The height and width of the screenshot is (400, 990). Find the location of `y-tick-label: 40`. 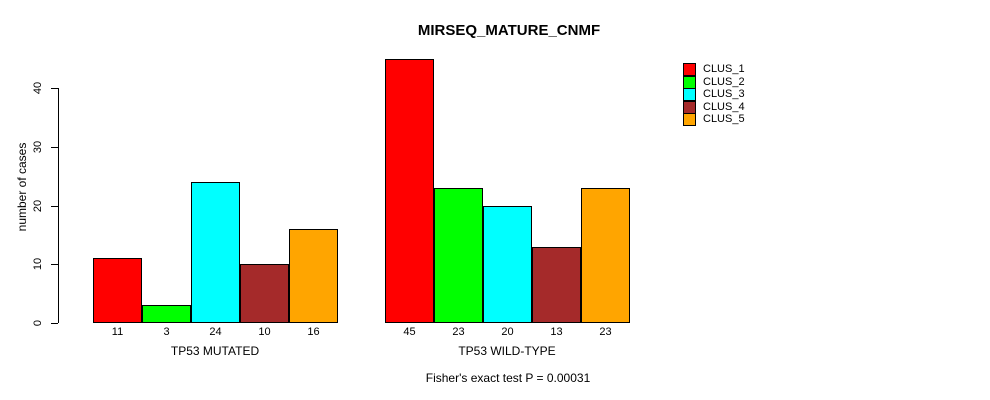

y-tick-label: 40 is located at coordinates (38, 88).